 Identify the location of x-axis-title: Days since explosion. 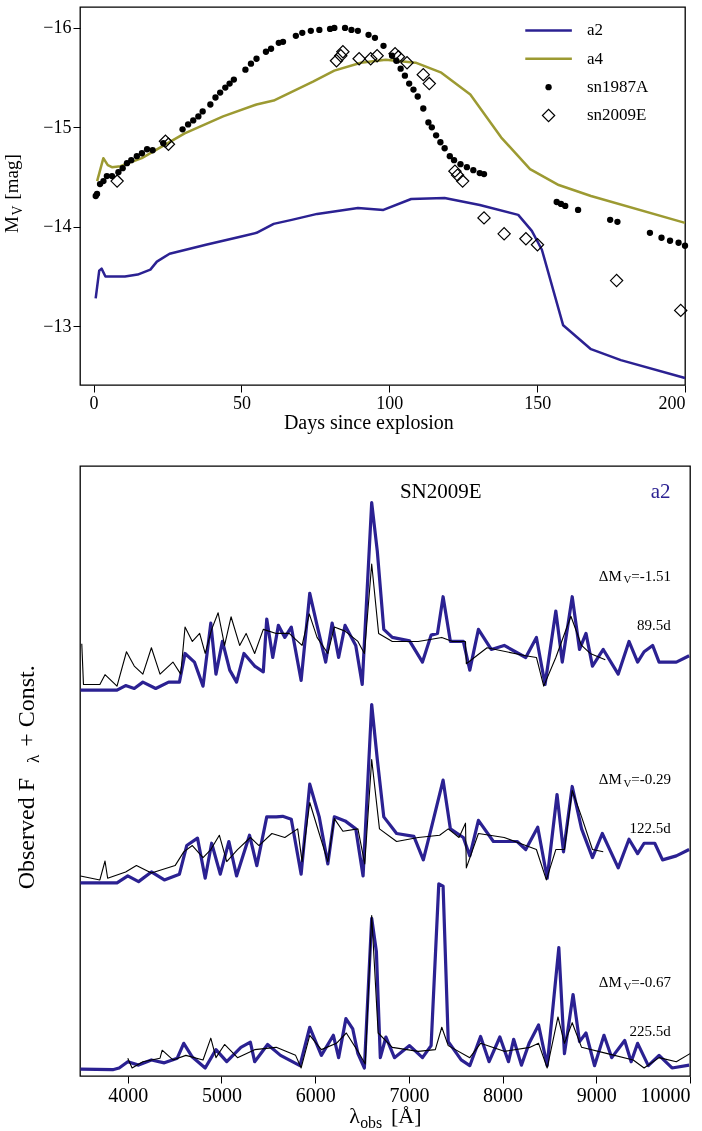
(368, 422).